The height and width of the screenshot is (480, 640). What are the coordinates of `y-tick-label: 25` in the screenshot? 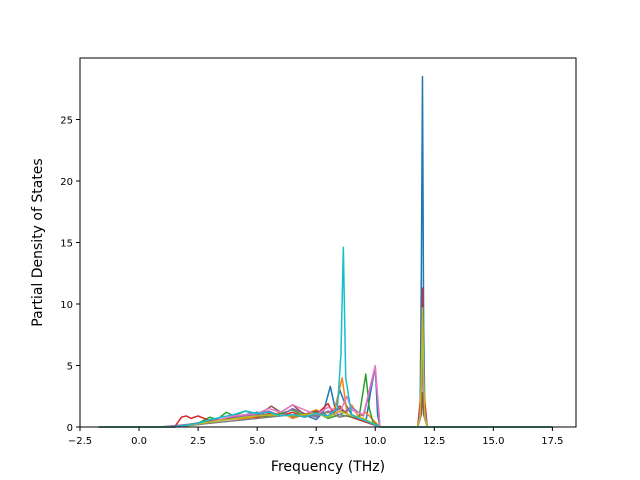 It's located at (66, 121).